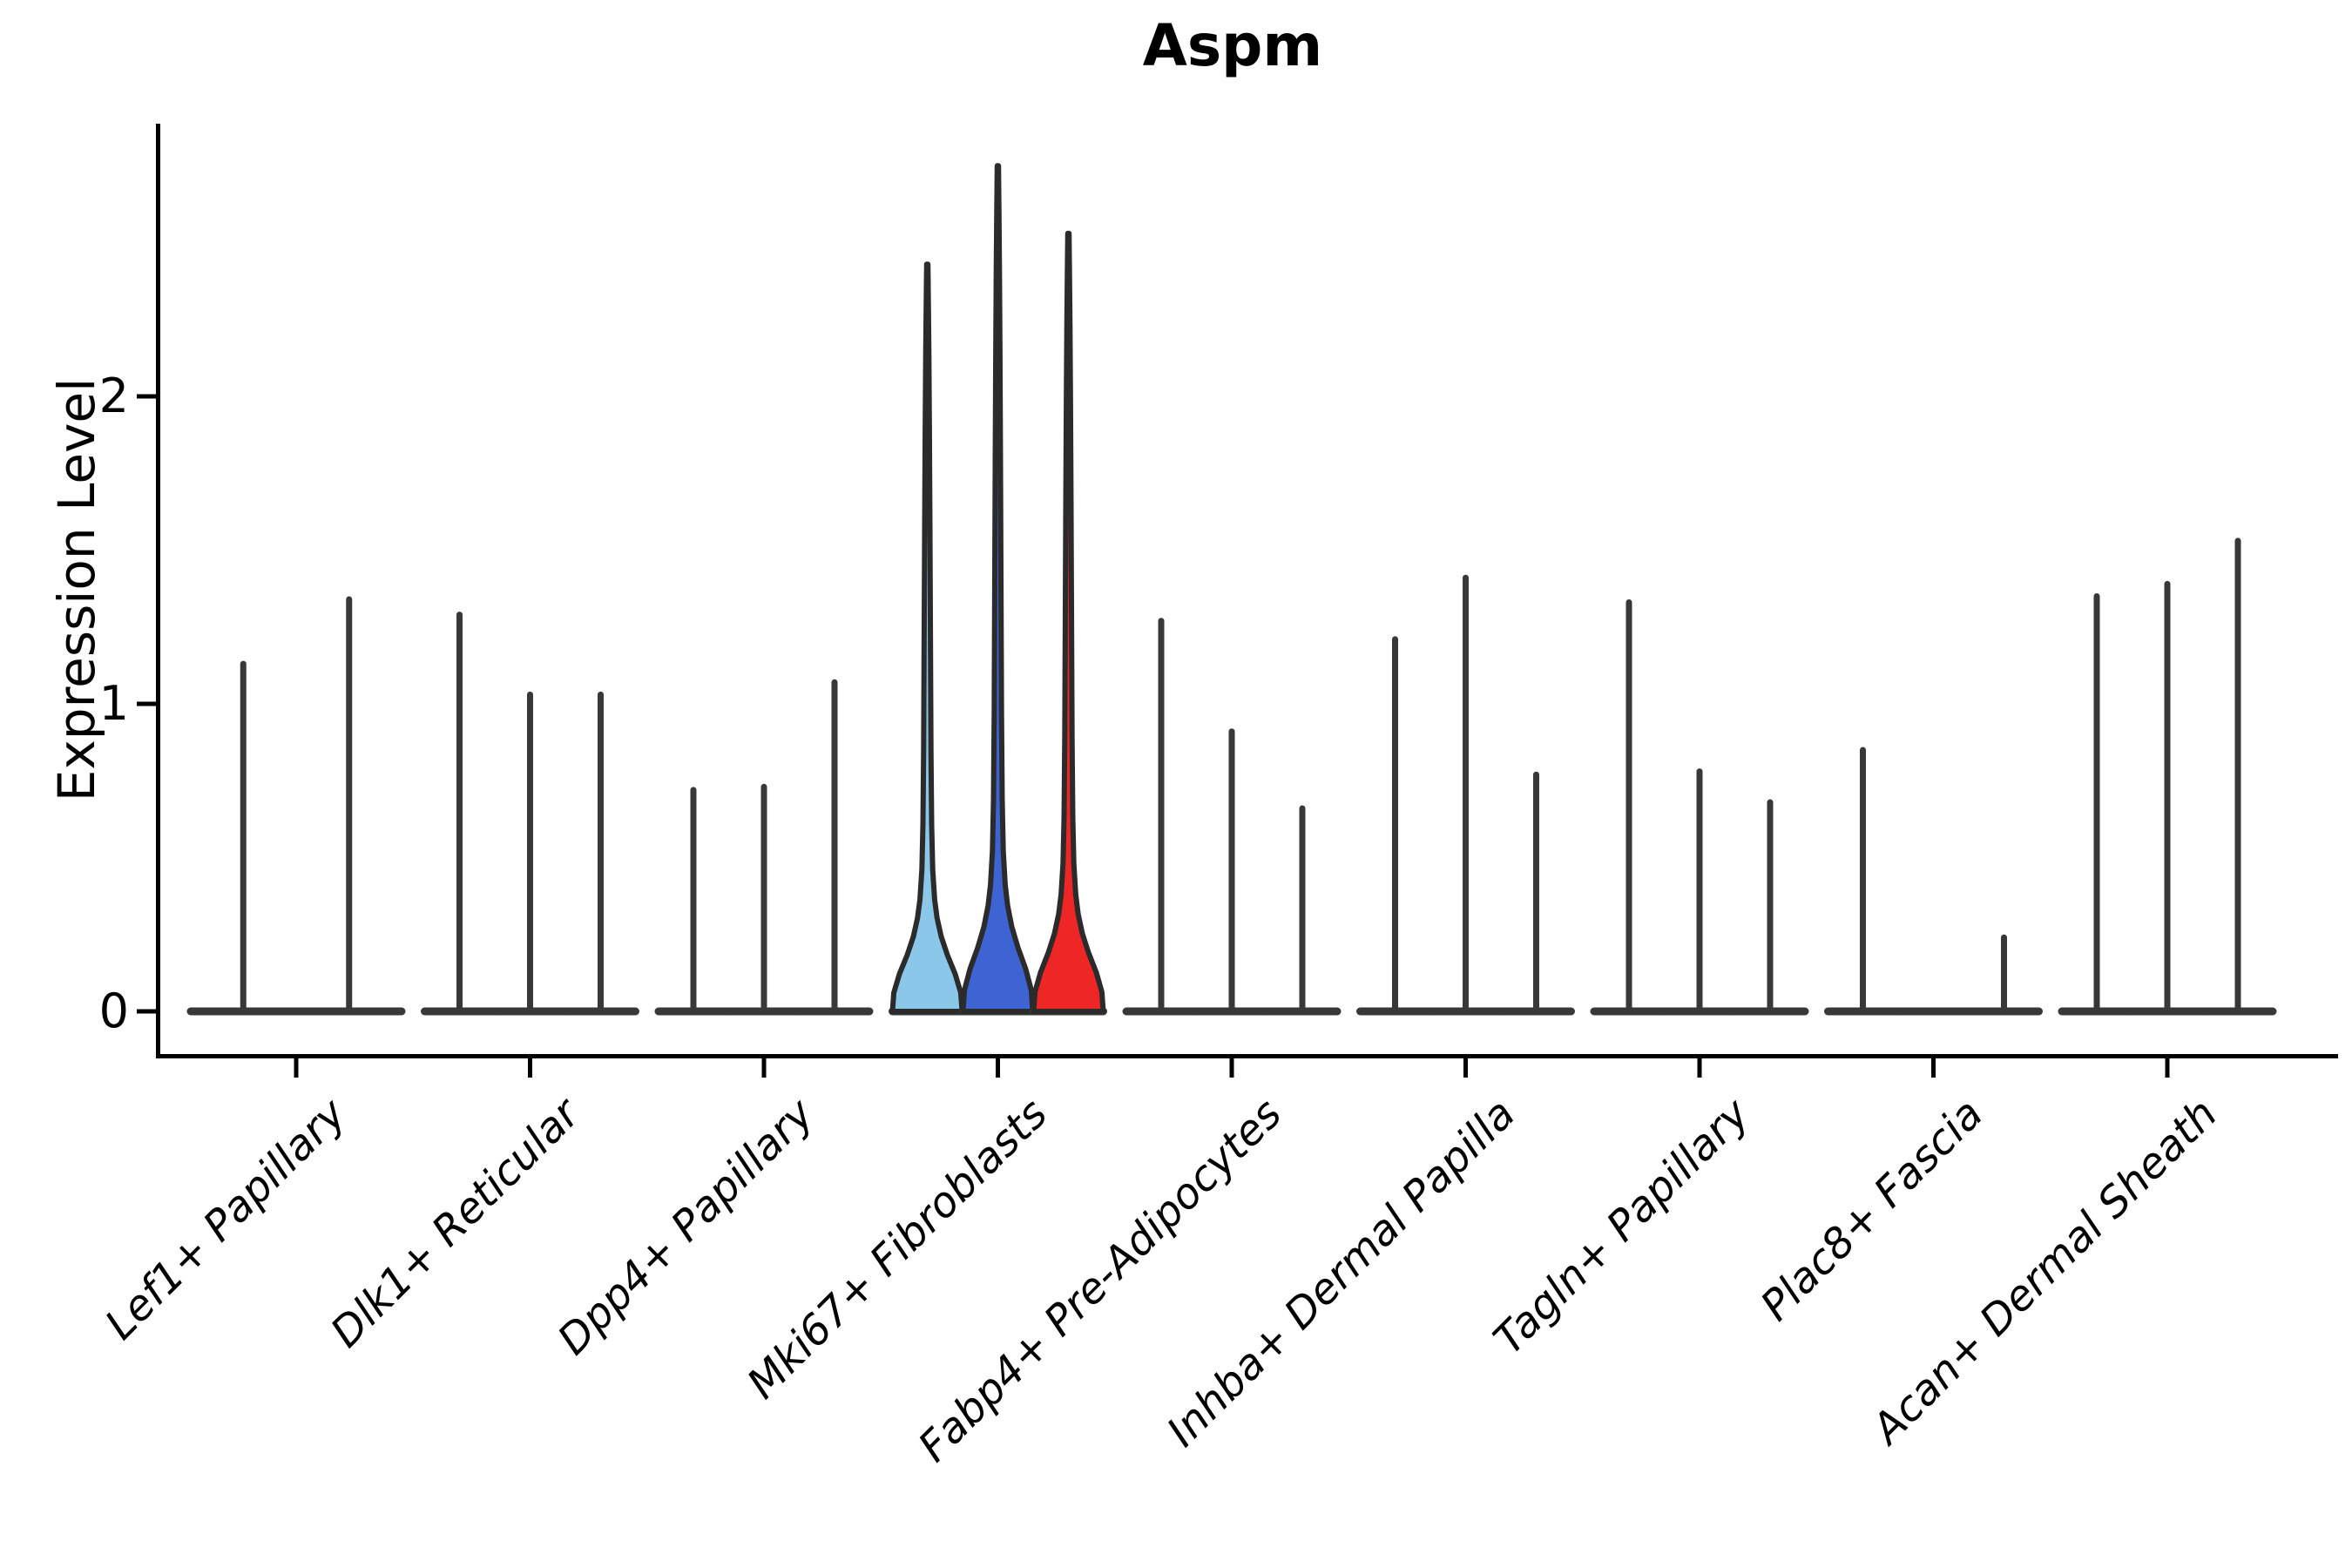 This screenshot has height=1568, width=2352. Describe the element at coordinates (1247, 1056) in the screenshot. I see `x-axis-spine` at that location.